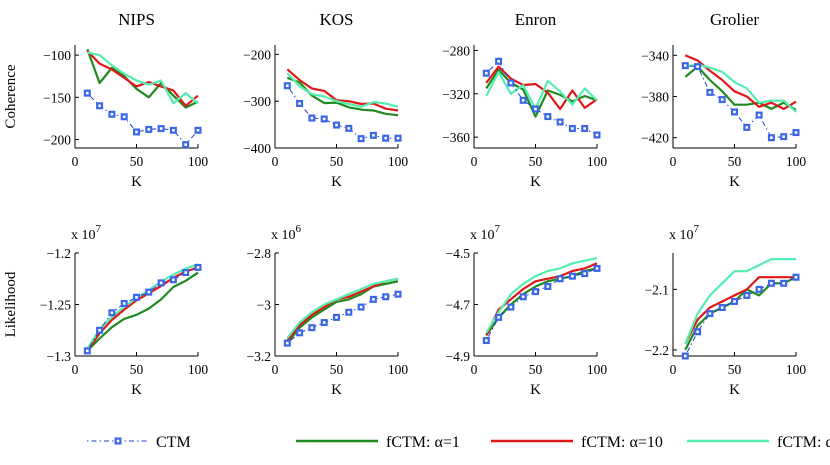 The width and height of the screenshot is (830, 465). I want to click on panel-7: 0 50 100 −2.1 −2.2 Kx 107, so click(726, 310).